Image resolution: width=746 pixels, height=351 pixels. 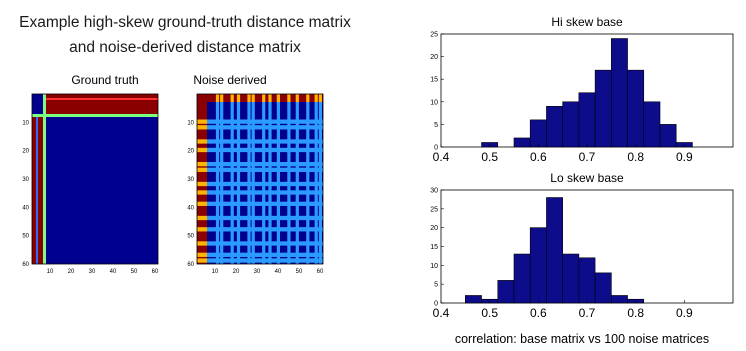 I want to click on ytick-label: 10, so click(x=434, y=266).